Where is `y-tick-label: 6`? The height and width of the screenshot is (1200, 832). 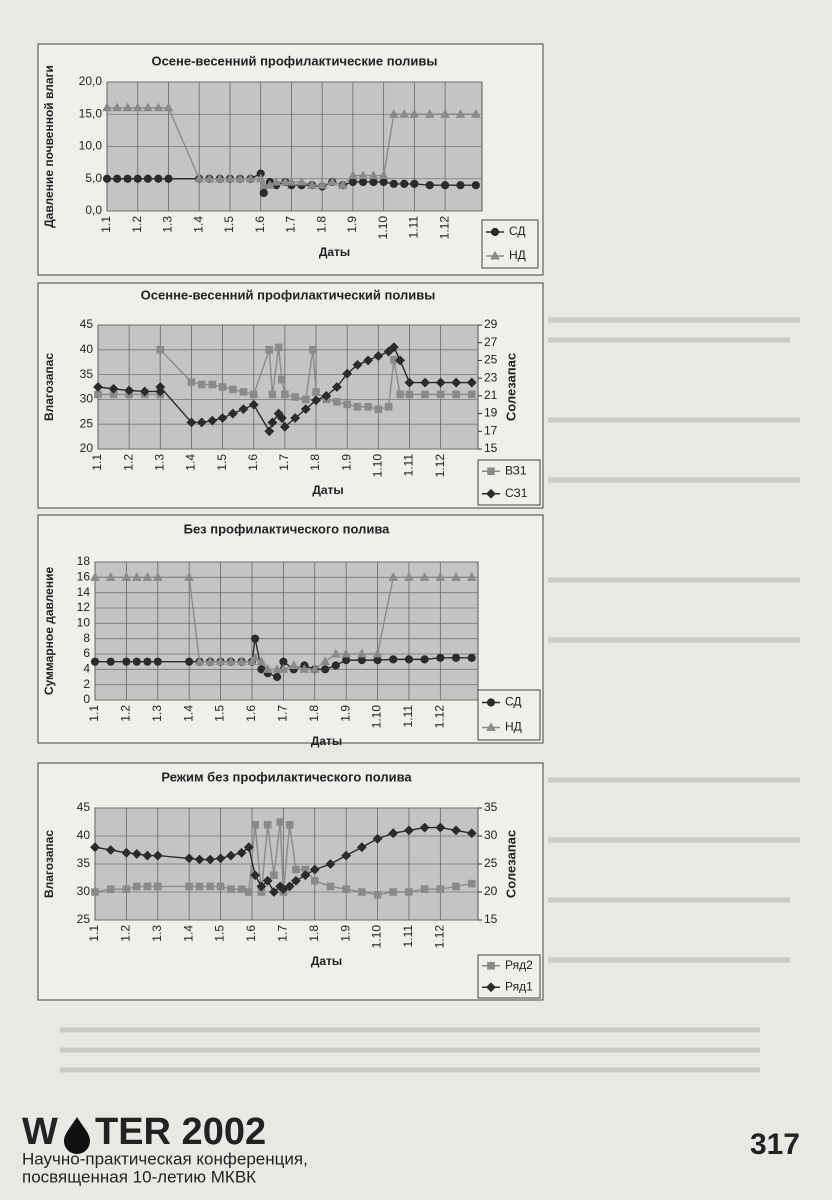
y-tick-label: 6 is located at coordinates (86, 653).